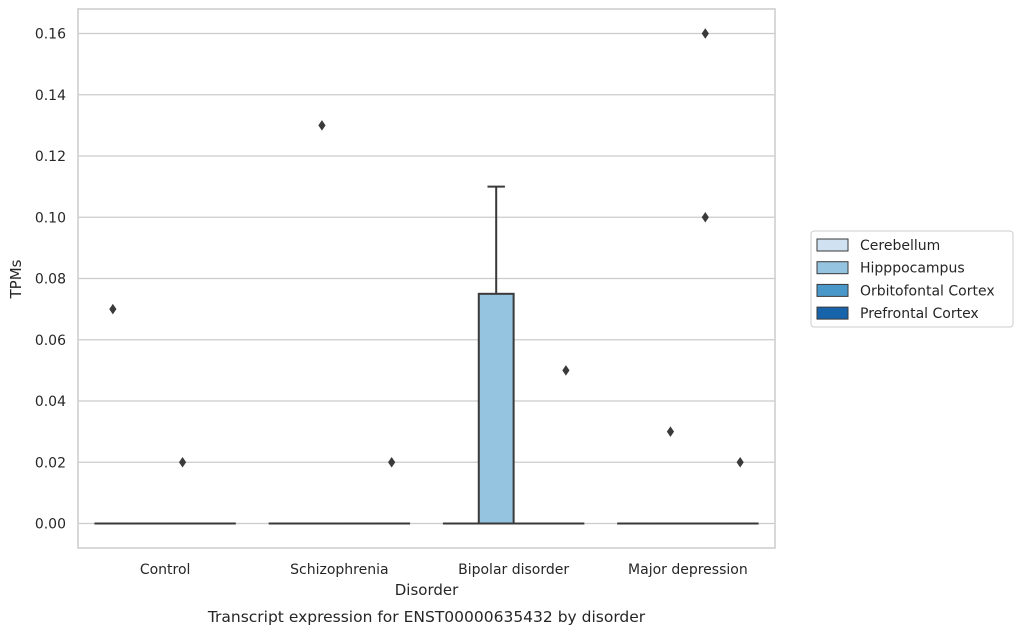 The image size is (1023, 634). What do you see at coordinates (339, 570) in the screenshot?
I see `x-tick-label: Schizophrenia` at bounding box center [339, 570].